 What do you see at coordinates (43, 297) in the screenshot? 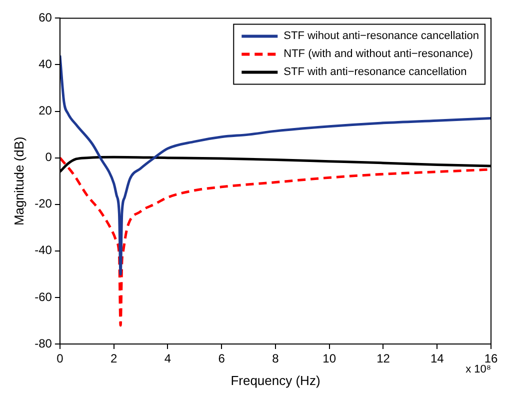
I see `y-tick-label: -60` at bounding box center [43, 297].